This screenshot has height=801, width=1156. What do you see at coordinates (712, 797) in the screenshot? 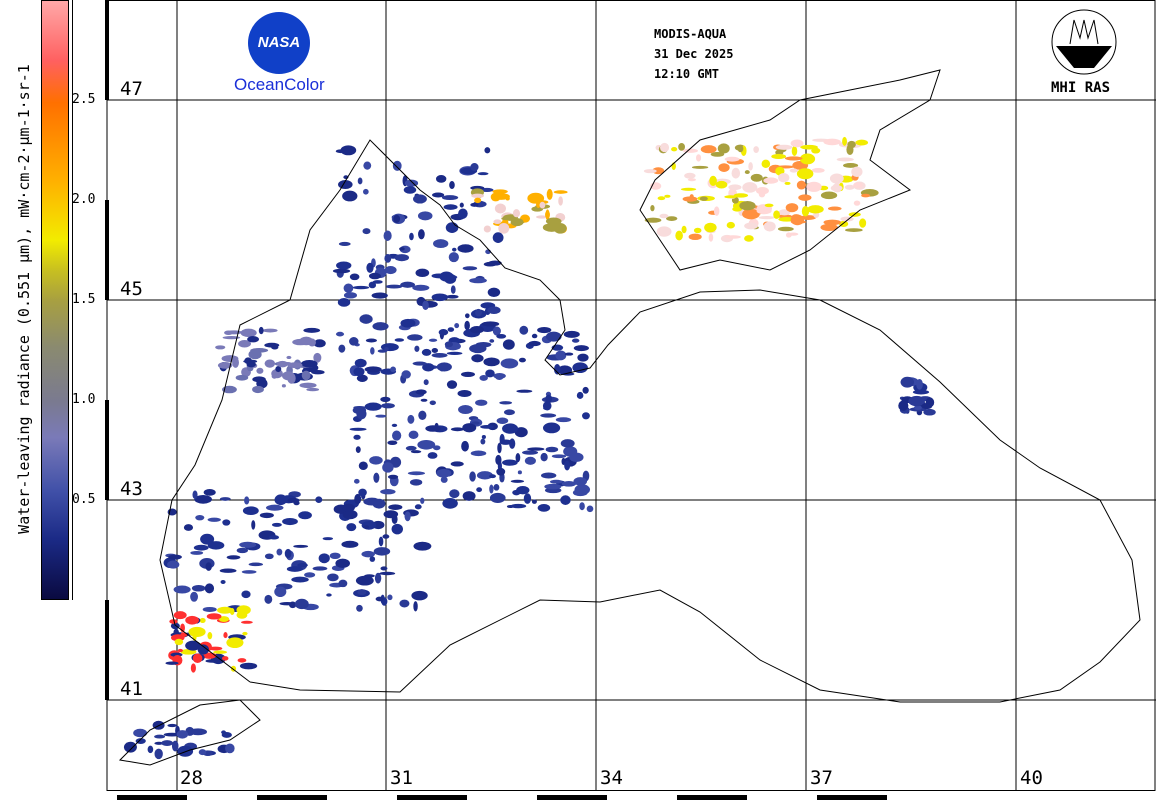
I see `scale-segment` at bounding box center [712, 797].